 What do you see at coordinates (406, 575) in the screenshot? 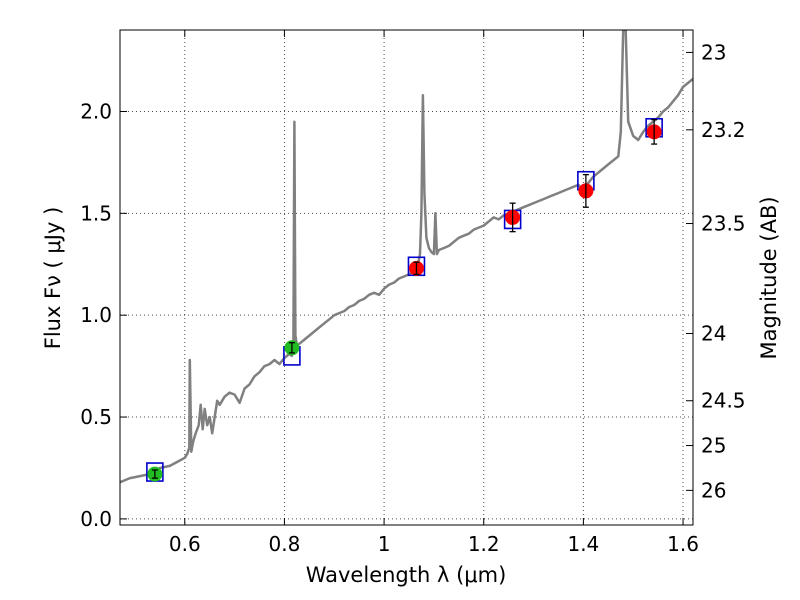
I see `x-axis-label: Wavelength λ (μm)` at bounding box center [406, 575].